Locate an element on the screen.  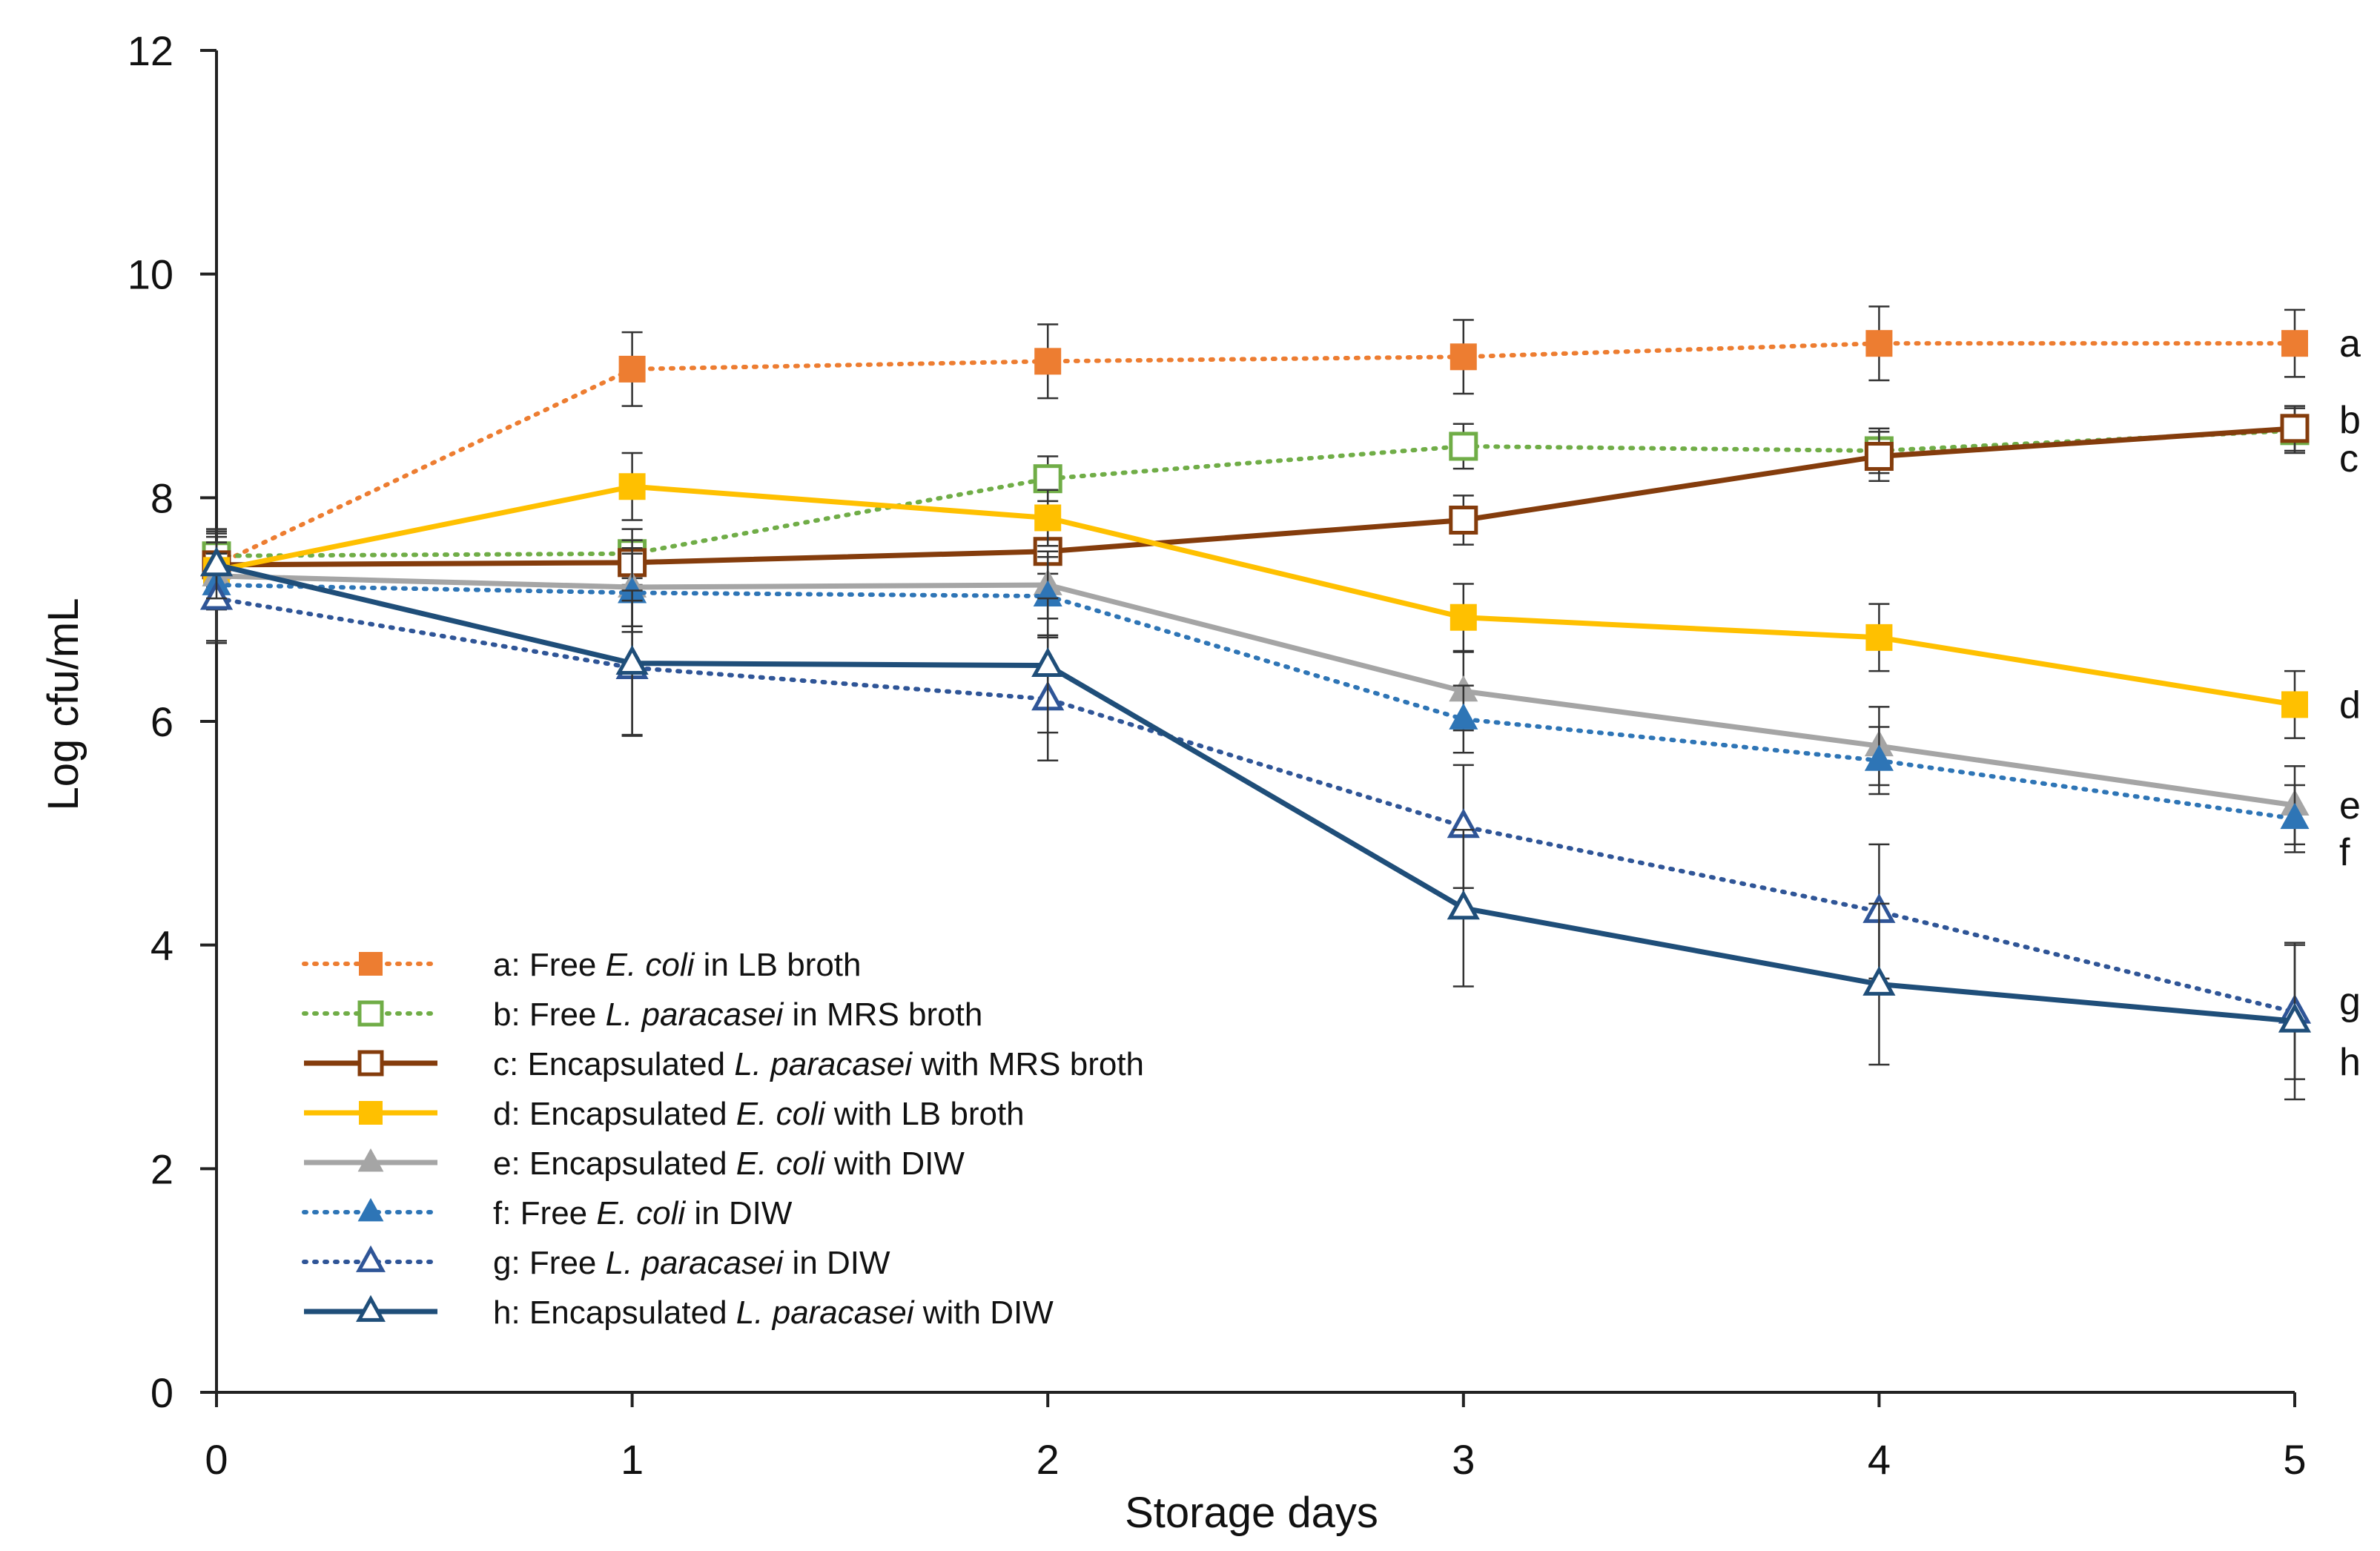
legend-item-d: d: Encapsulated E. coli with LB broth is located at coordinates (664, 1114).